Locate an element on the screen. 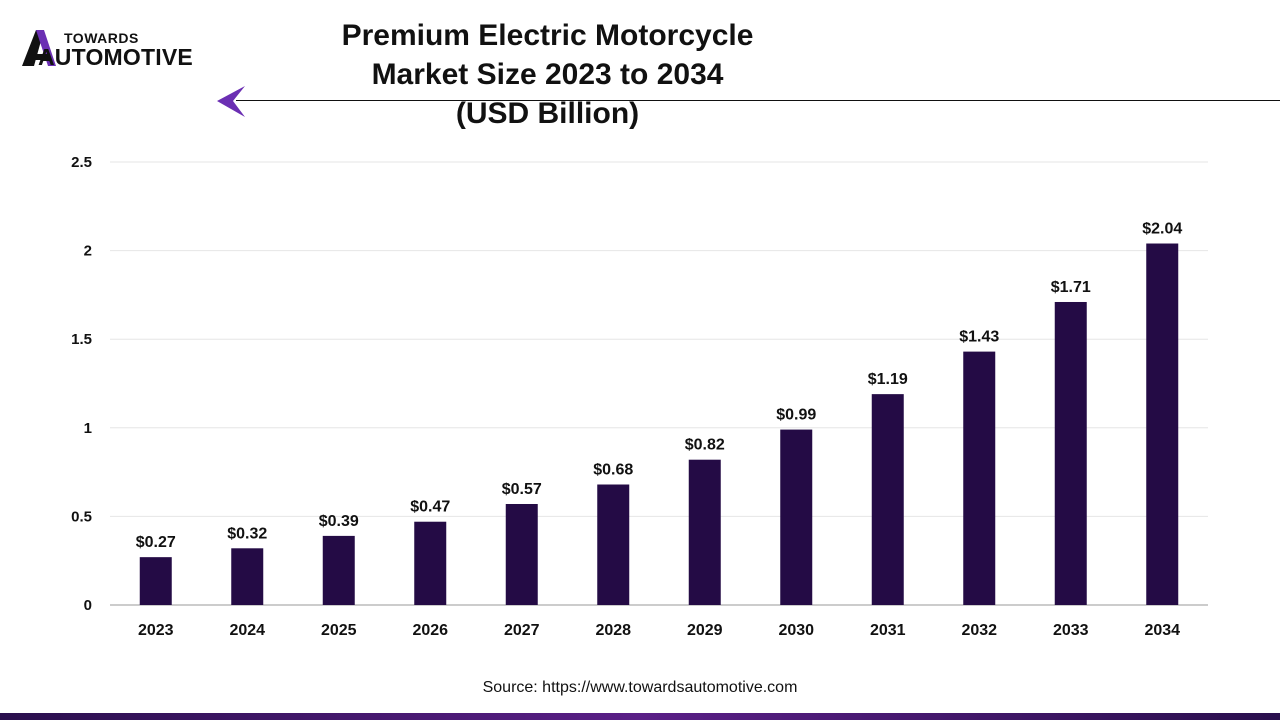 This screenshot has height=720, width=1280. x-tick-label: 2025 is located at coordinates (339, 630).